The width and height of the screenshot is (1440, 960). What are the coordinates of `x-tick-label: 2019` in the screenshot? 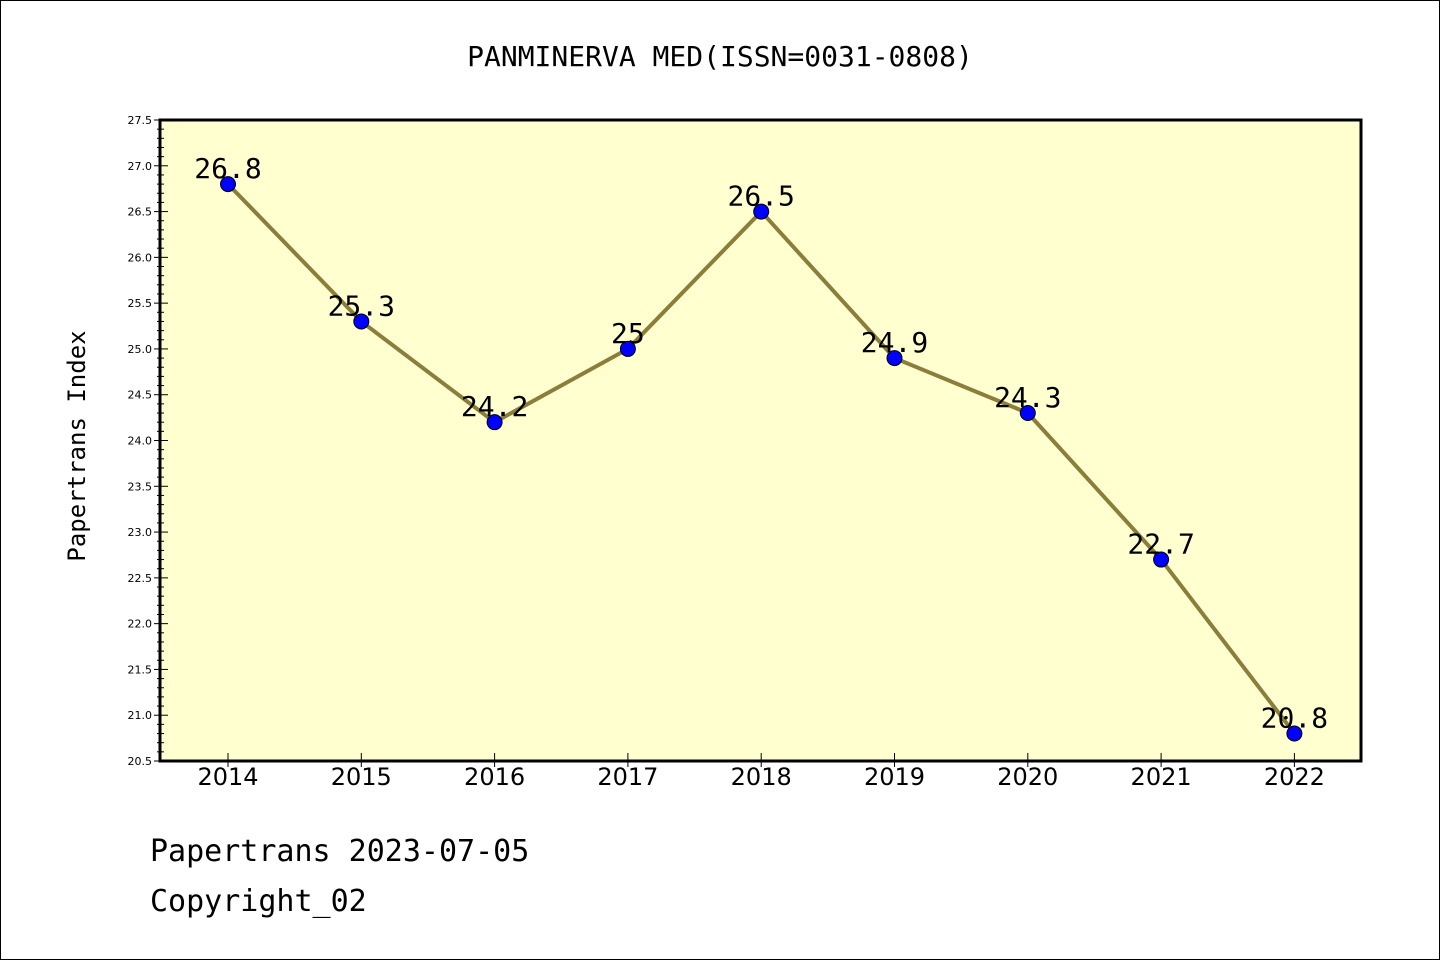 It's located at (894, 777).